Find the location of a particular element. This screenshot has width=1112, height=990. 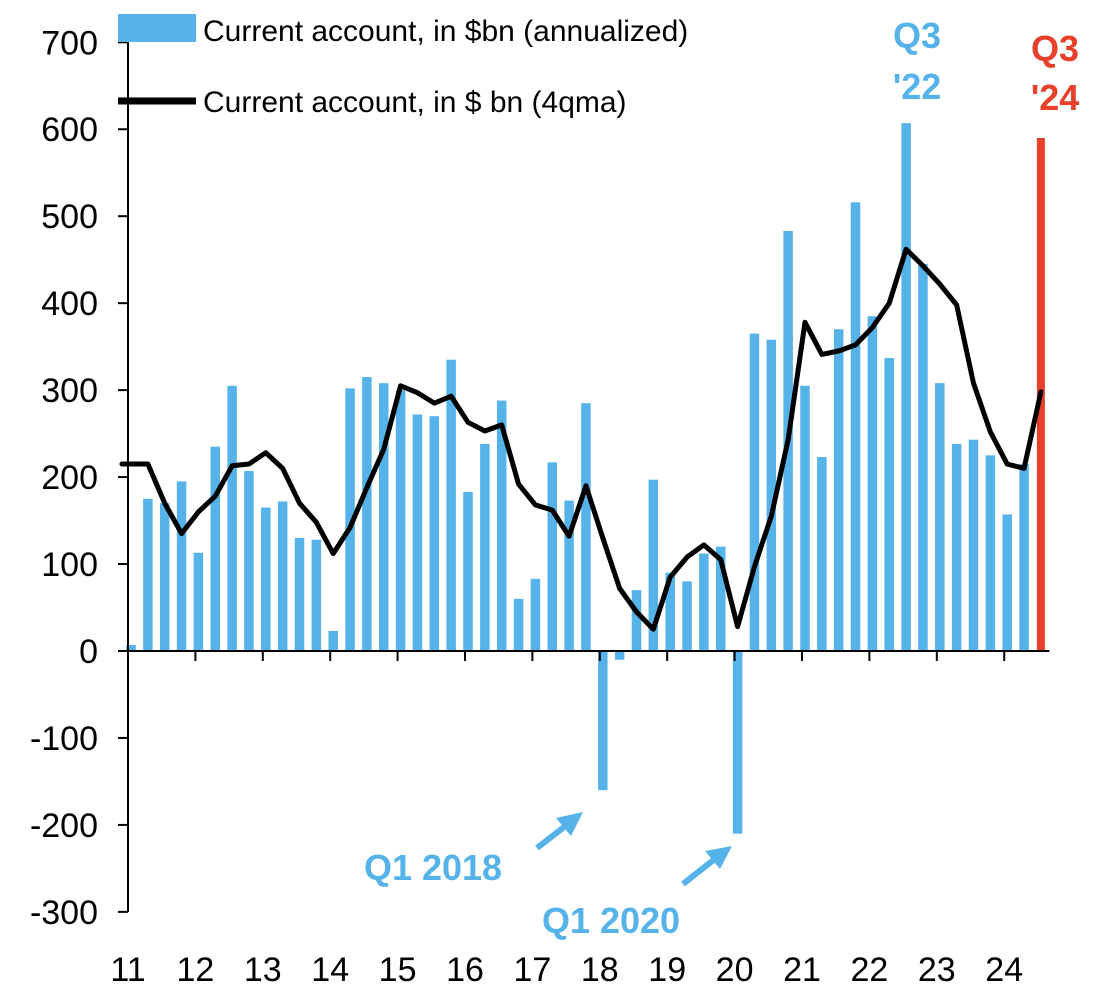

legend-bar-label: Current account, in $bn (annualized) is located at coordinates (445, 31).